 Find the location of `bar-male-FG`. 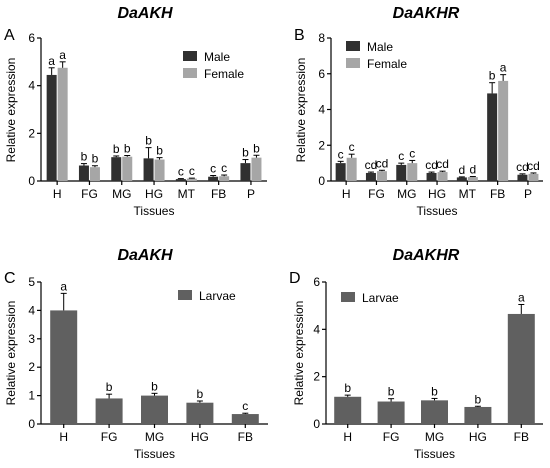

bar-male-FG is located at coordinates (83, 173).